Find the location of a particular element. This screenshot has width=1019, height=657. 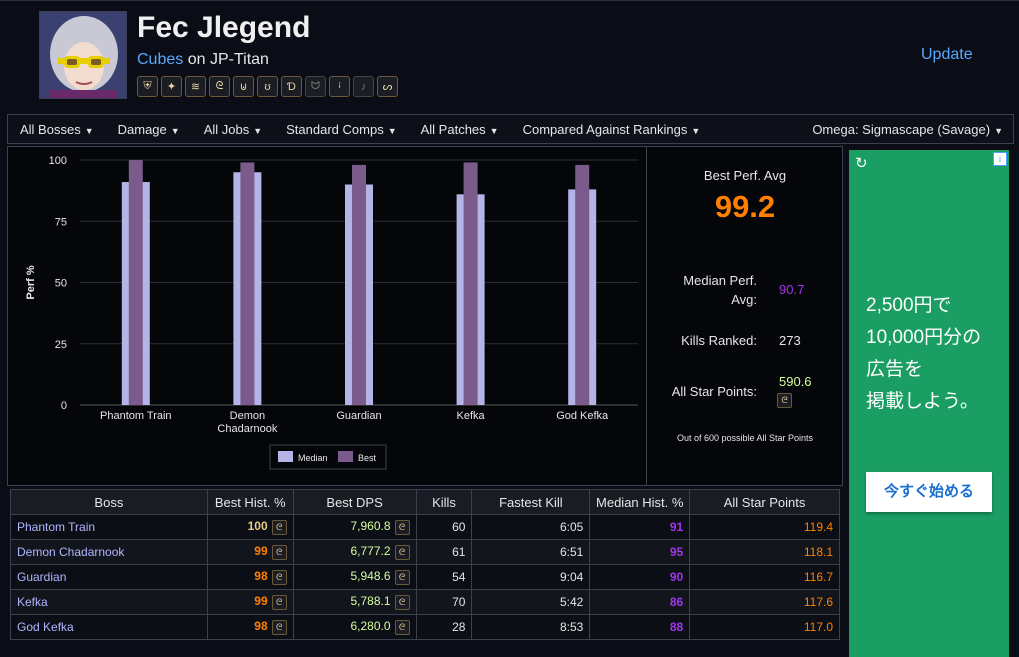

character-server-line: Cubes on JP-Titan is located at coordinates (203, 60).